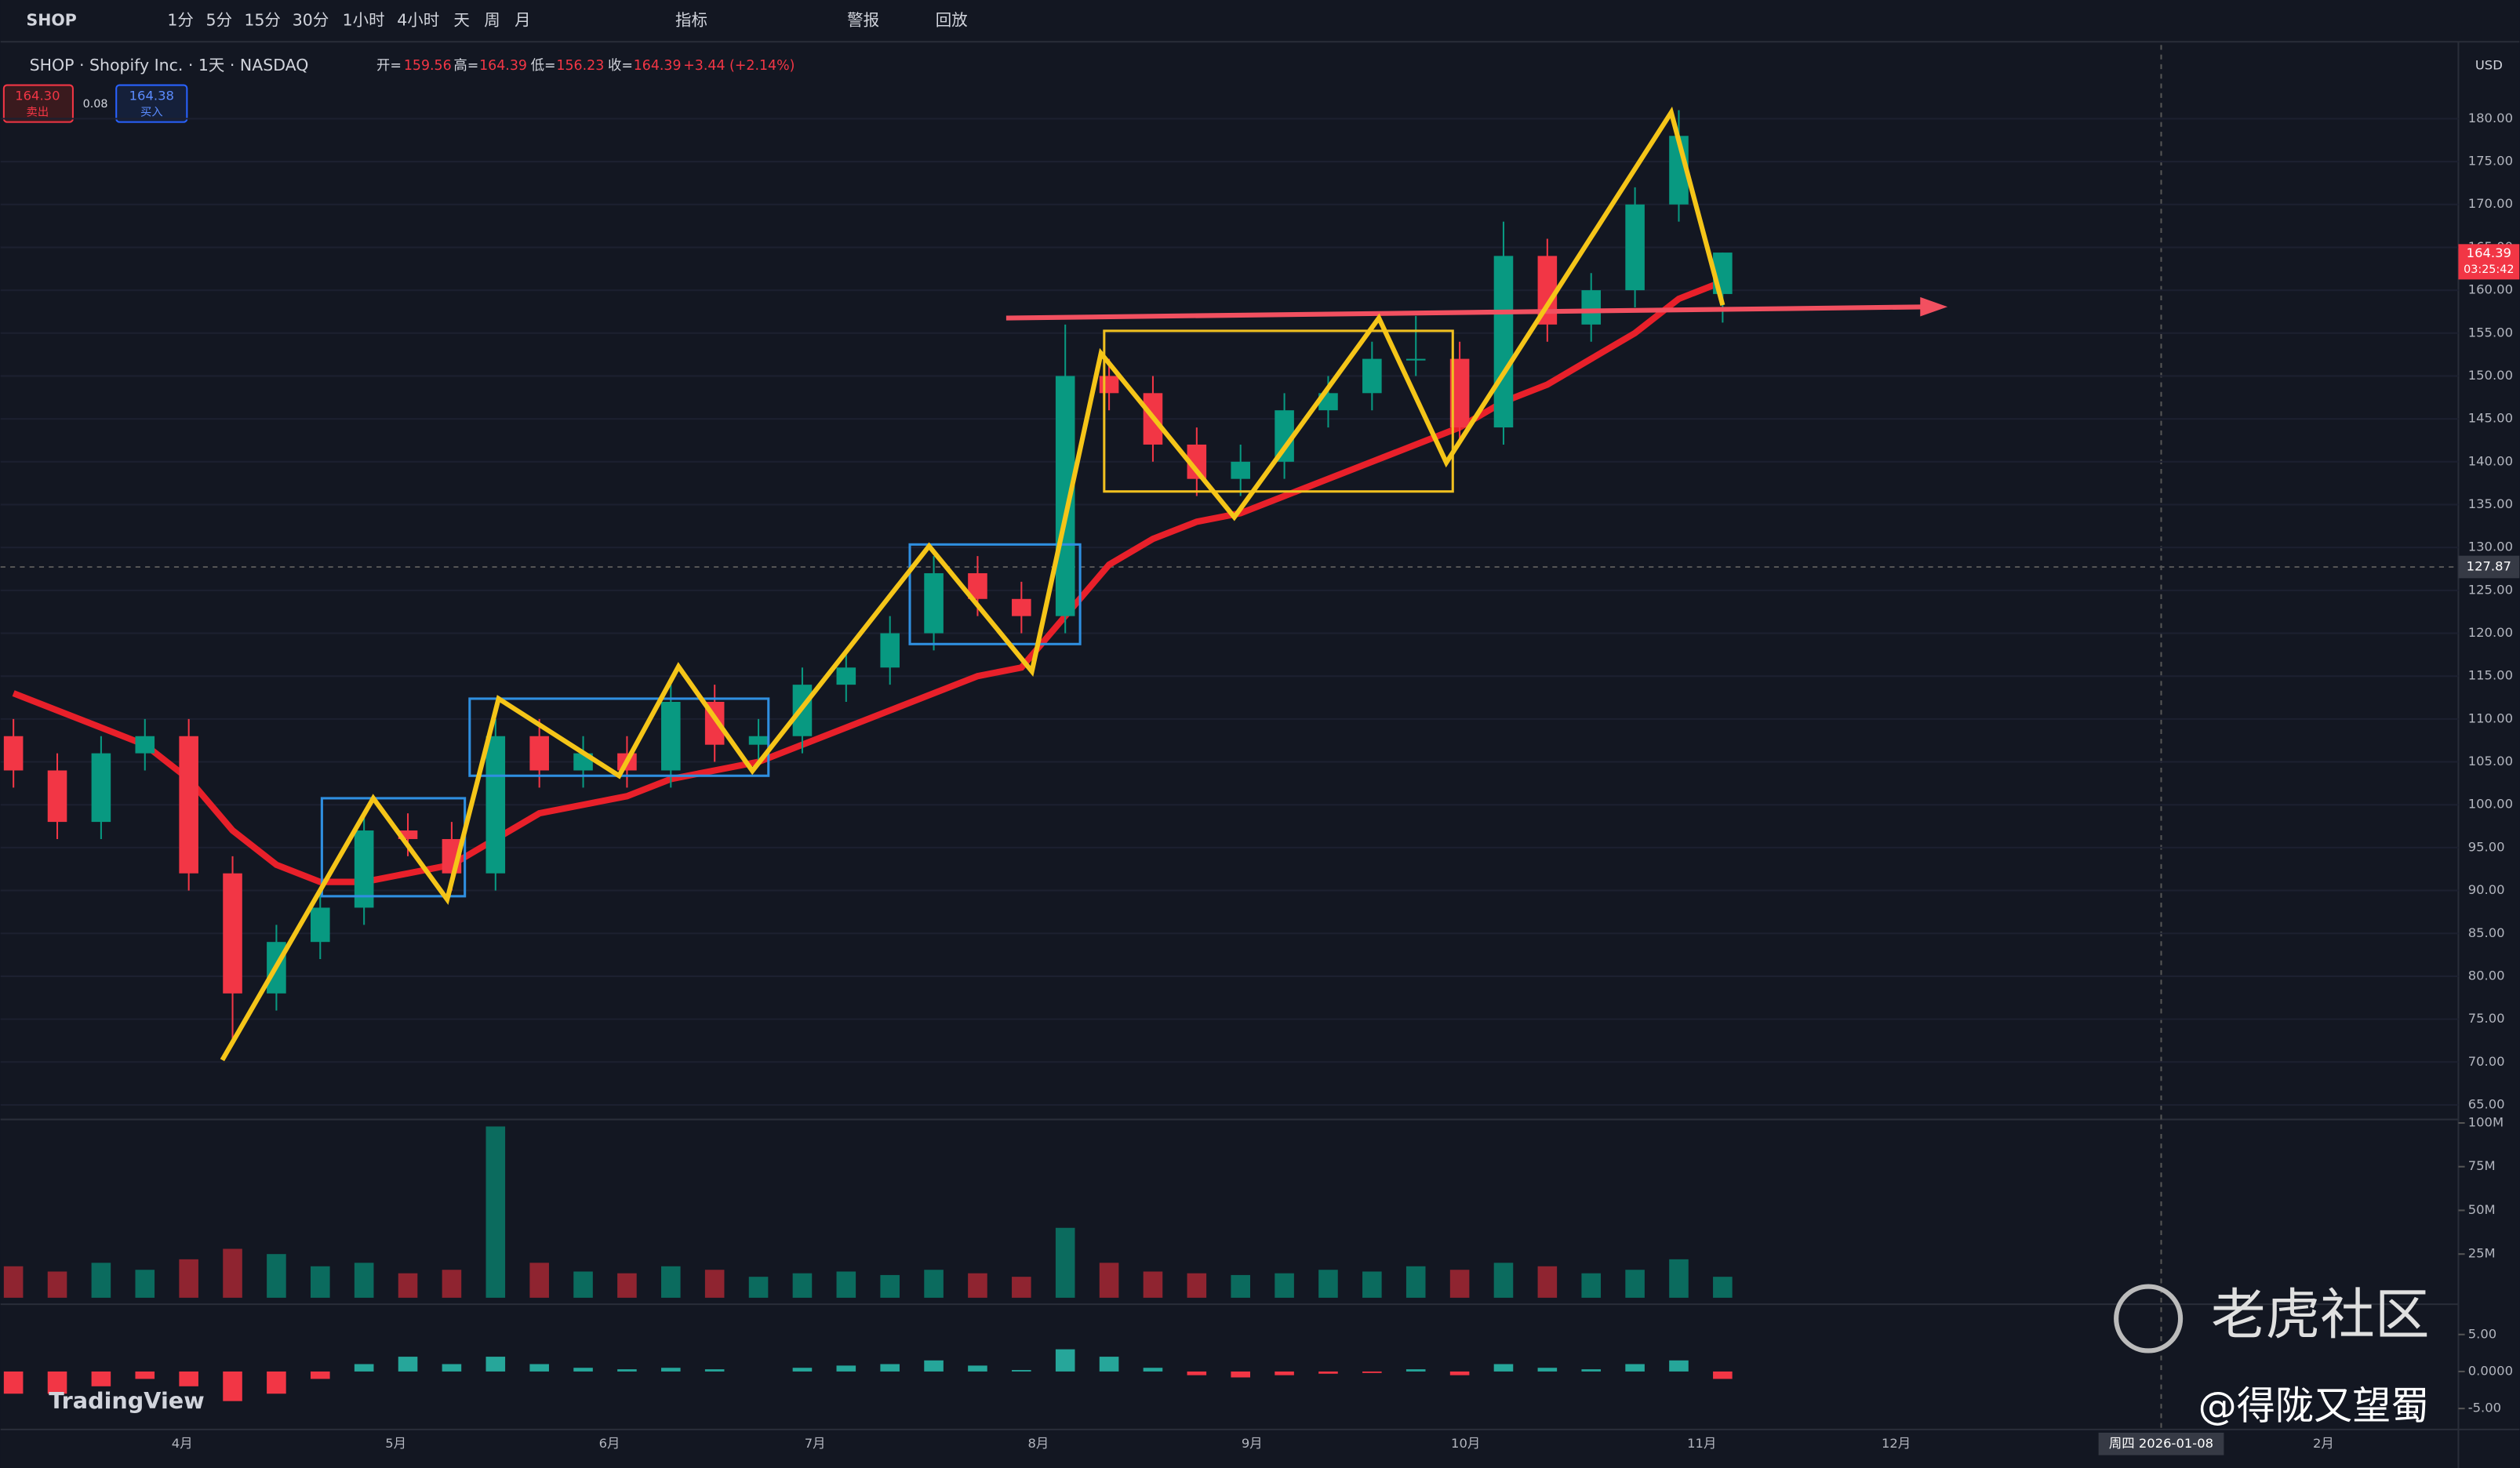  I want to click on last-price-tag, so click(2489, 262).